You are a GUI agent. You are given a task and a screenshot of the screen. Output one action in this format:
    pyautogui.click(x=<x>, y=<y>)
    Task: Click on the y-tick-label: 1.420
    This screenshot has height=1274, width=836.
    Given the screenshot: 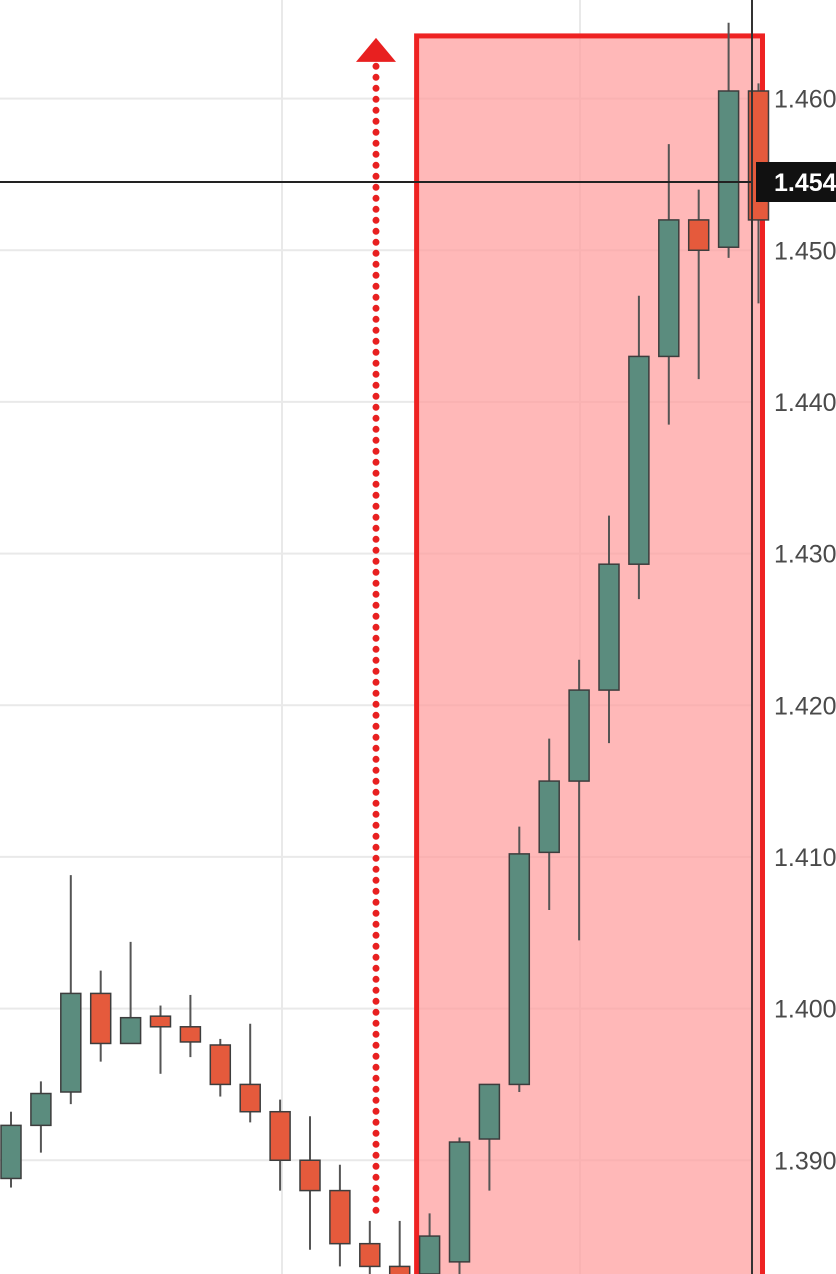 What is the action you would take?
    pyautogui.click(x=805, y=706)
    